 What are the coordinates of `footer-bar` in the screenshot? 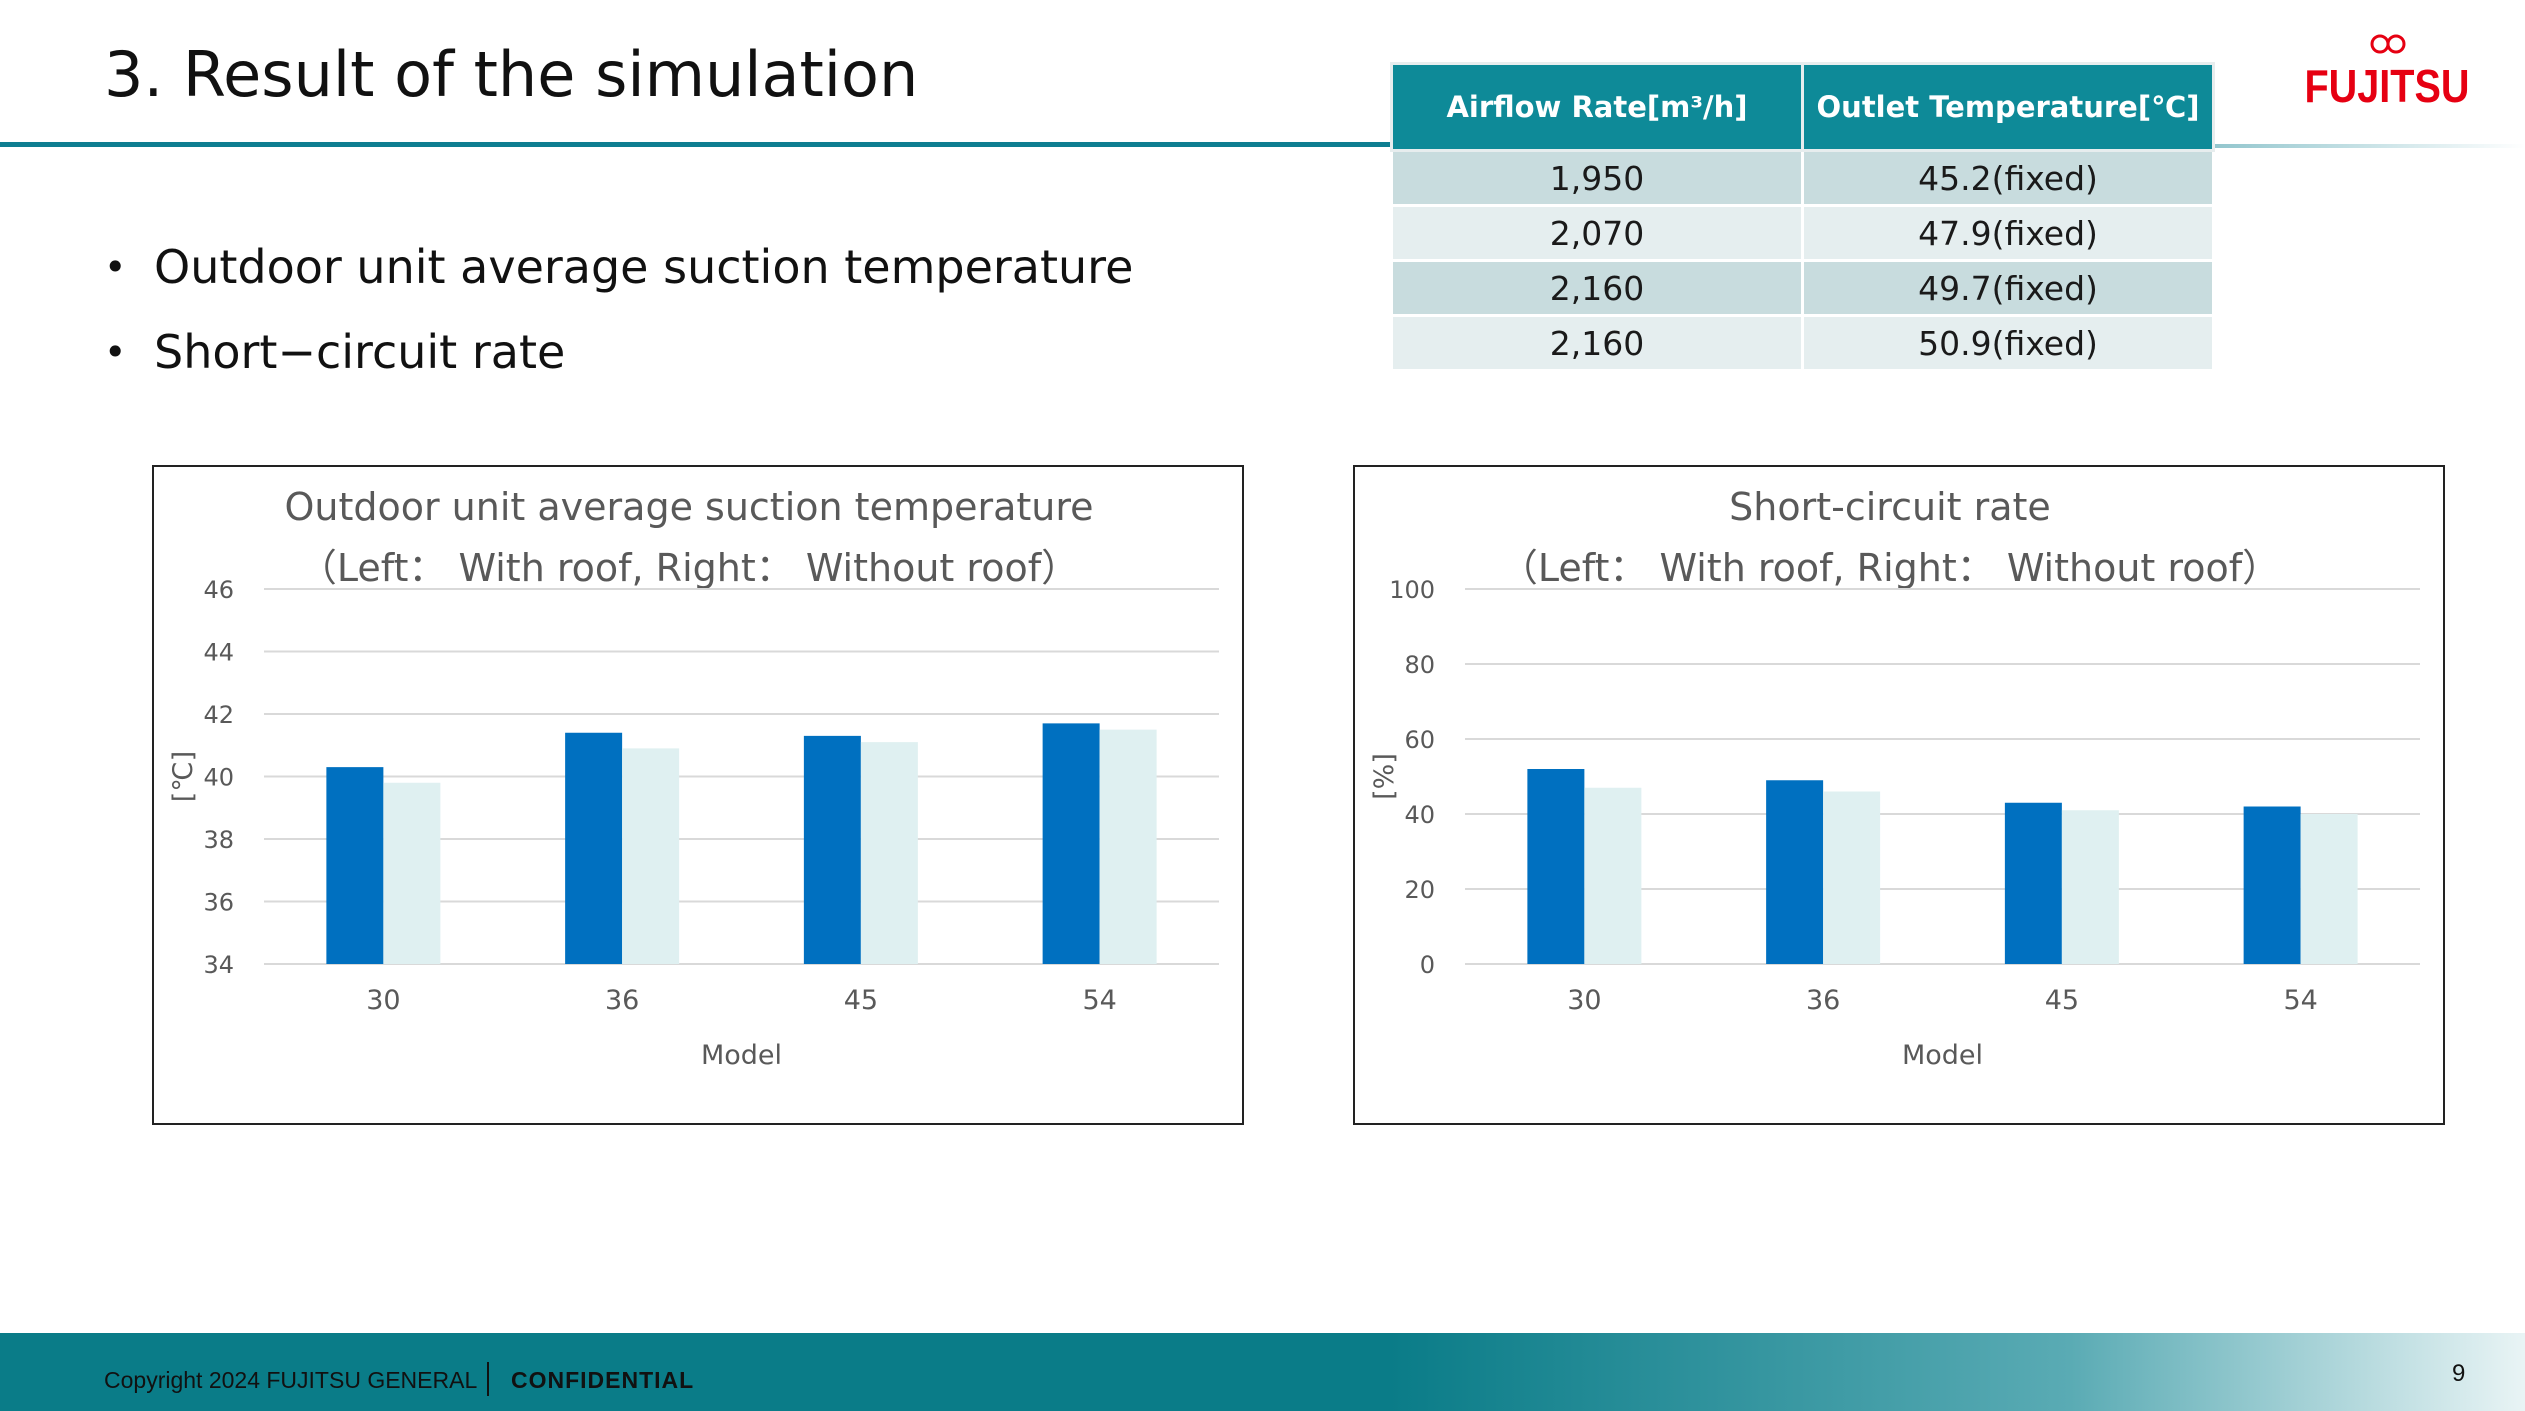 It's located at (1262, 1372).